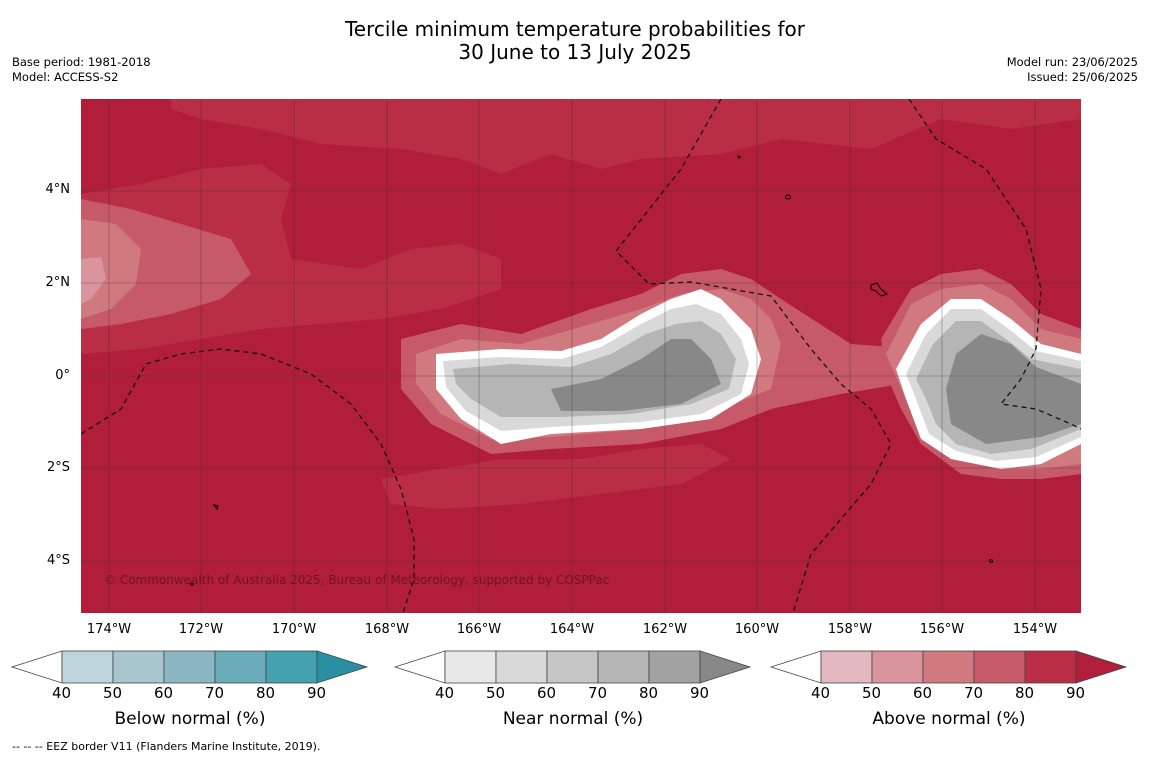 Image resolution: width=1150 pixels, height=758 pixels. I want to click on below-colorbar-title: Below normal (%), so click(190, 719).